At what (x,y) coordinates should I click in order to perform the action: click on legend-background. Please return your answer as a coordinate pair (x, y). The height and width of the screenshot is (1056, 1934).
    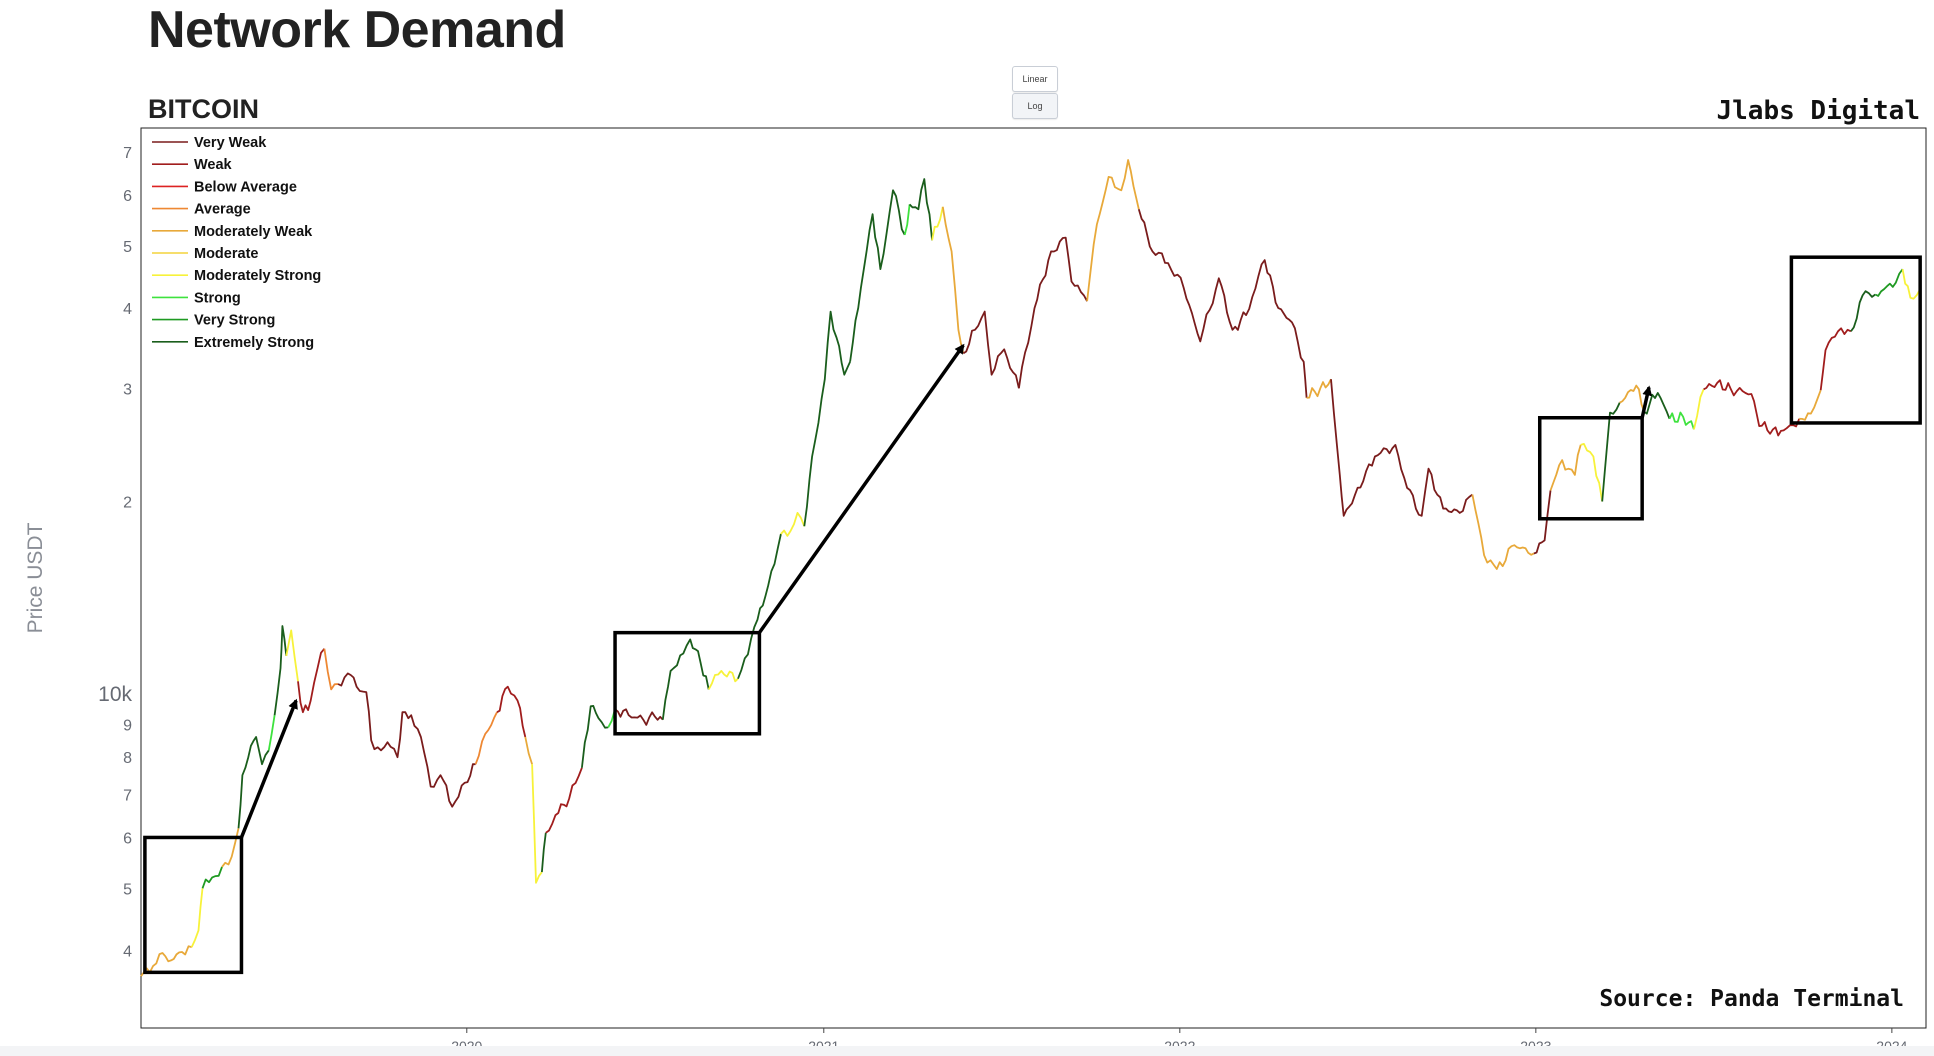
    Looking at the image, I should click on (239, 242).